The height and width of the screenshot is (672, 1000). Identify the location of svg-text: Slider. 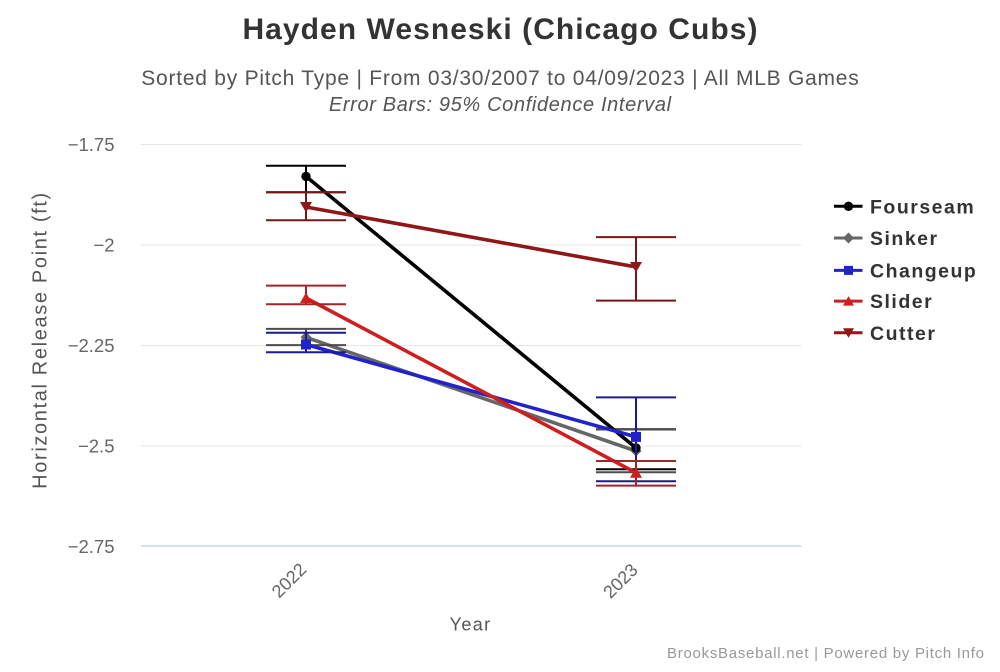
(901, 302).